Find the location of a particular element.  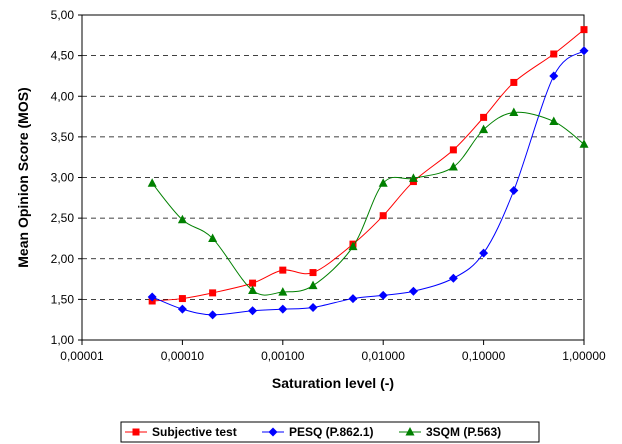

y-axis-title: Mean Opinion Score (MOS) is located at coordinates (23, 177).